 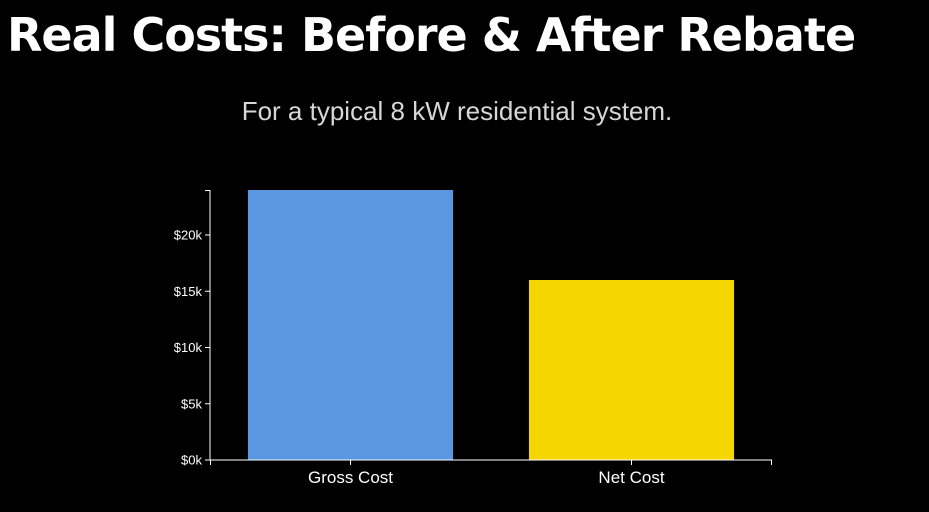 I want to click on y-tick-label: $5k, so click(x=191, y=403).